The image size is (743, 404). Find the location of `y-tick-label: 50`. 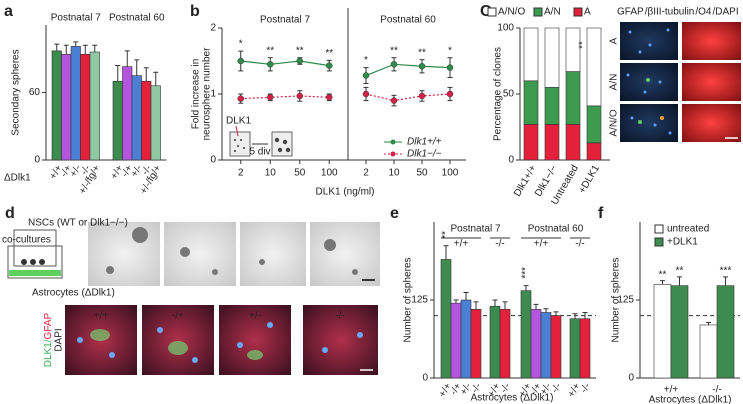

y-tick-label: 50 is located at coordinates (509, 94).